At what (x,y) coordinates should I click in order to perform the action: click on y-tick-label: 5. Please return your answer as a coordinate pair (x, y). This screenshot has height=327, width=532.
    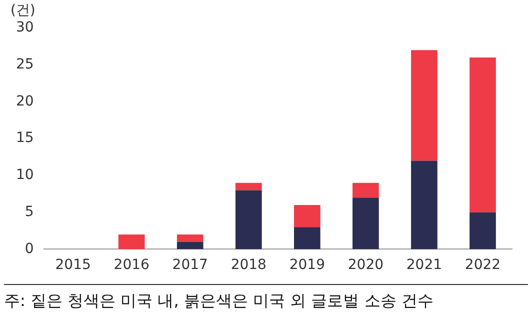
    Looking at the image, I should click on (29, 212).